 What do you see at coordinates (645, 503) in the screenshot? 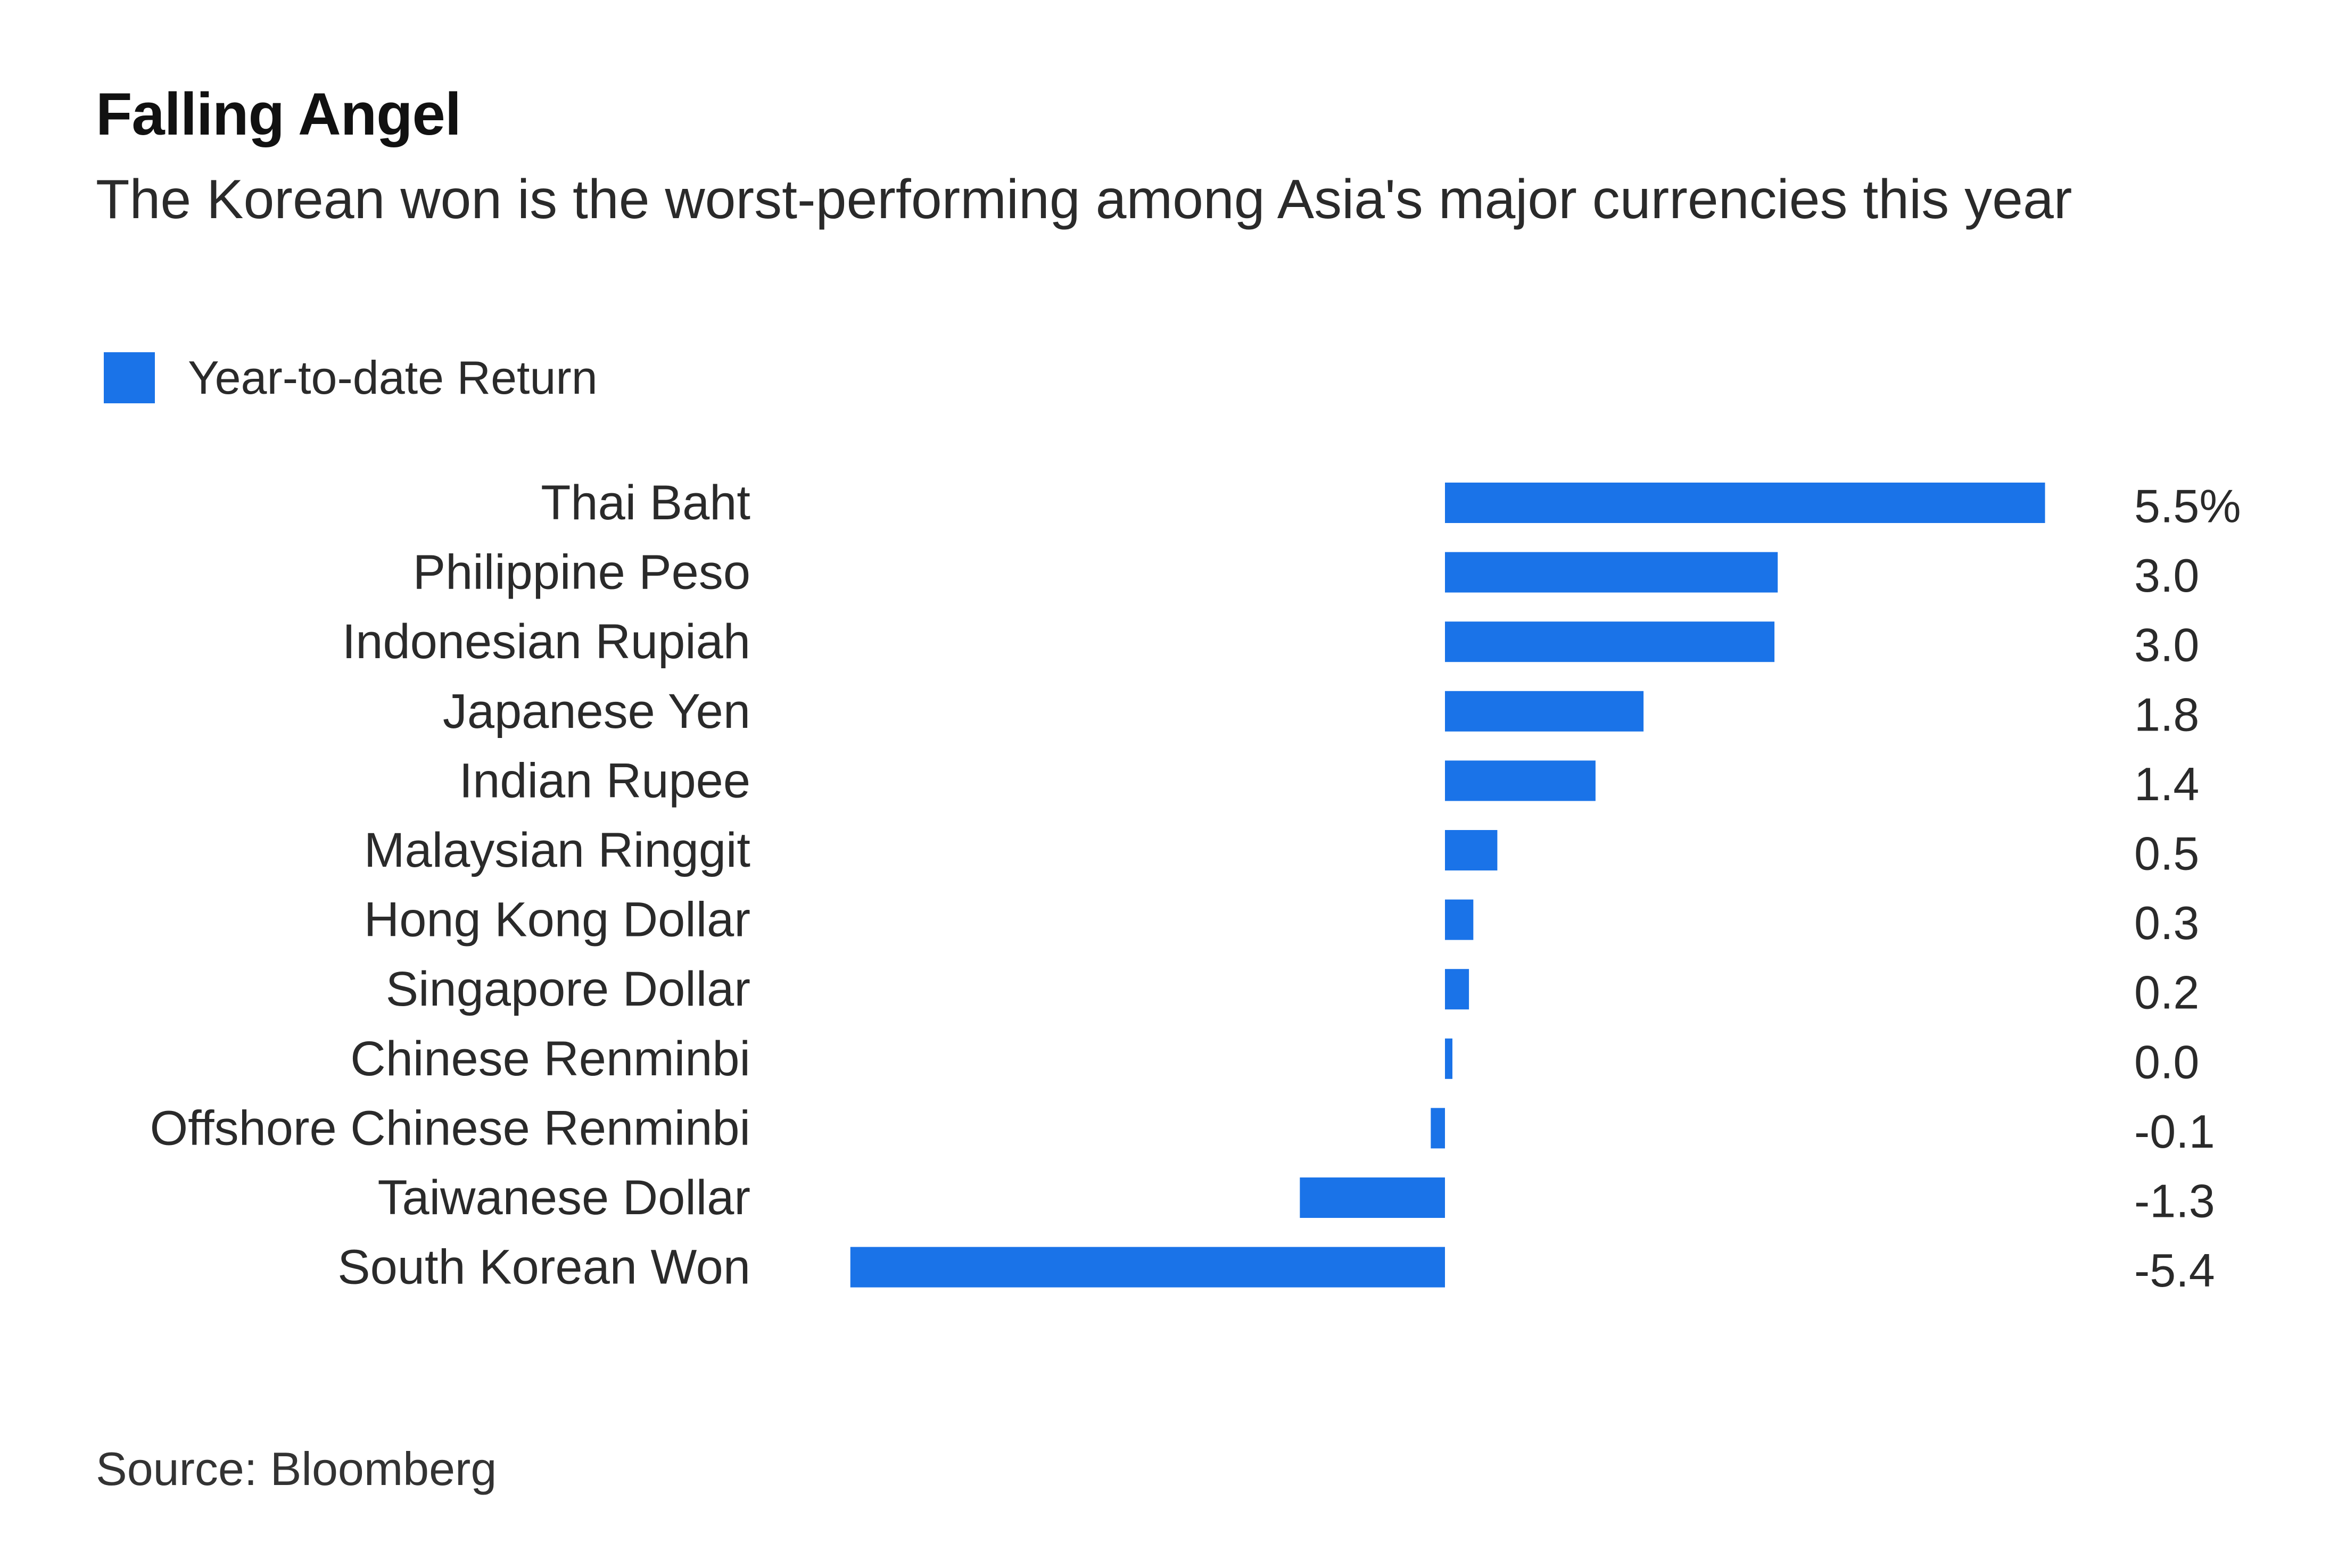
I see `category-label: Thai Baht` at bounding box center [645, 503].